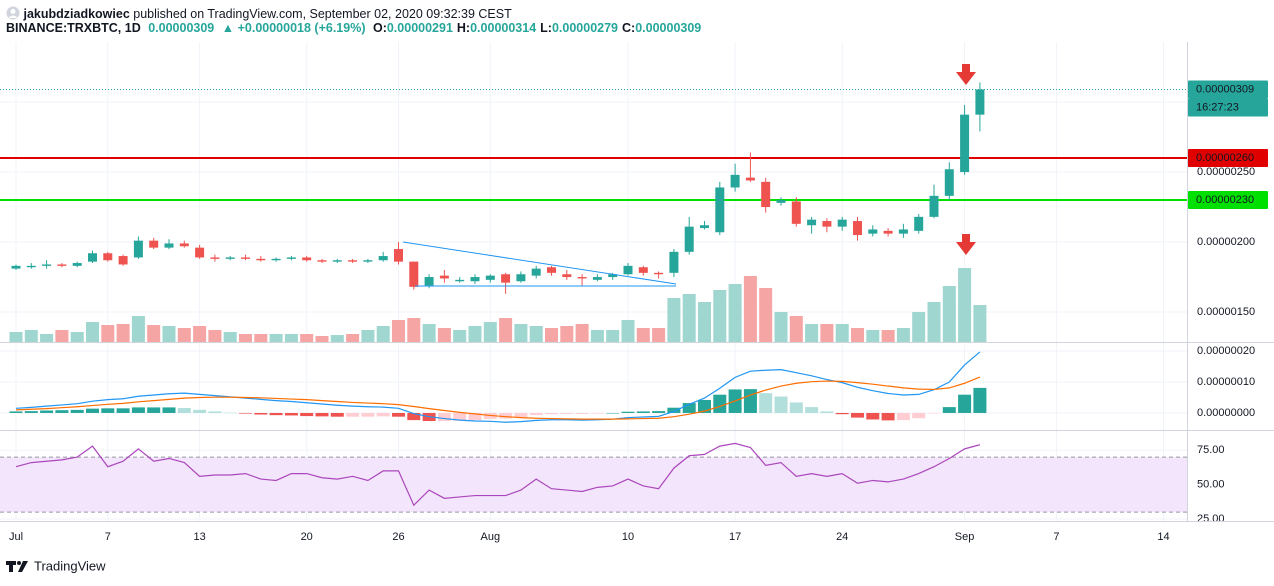  Describe the element at coordinates (842, 537) in the screenshot. I see `x-tick-label: 24` at that location.